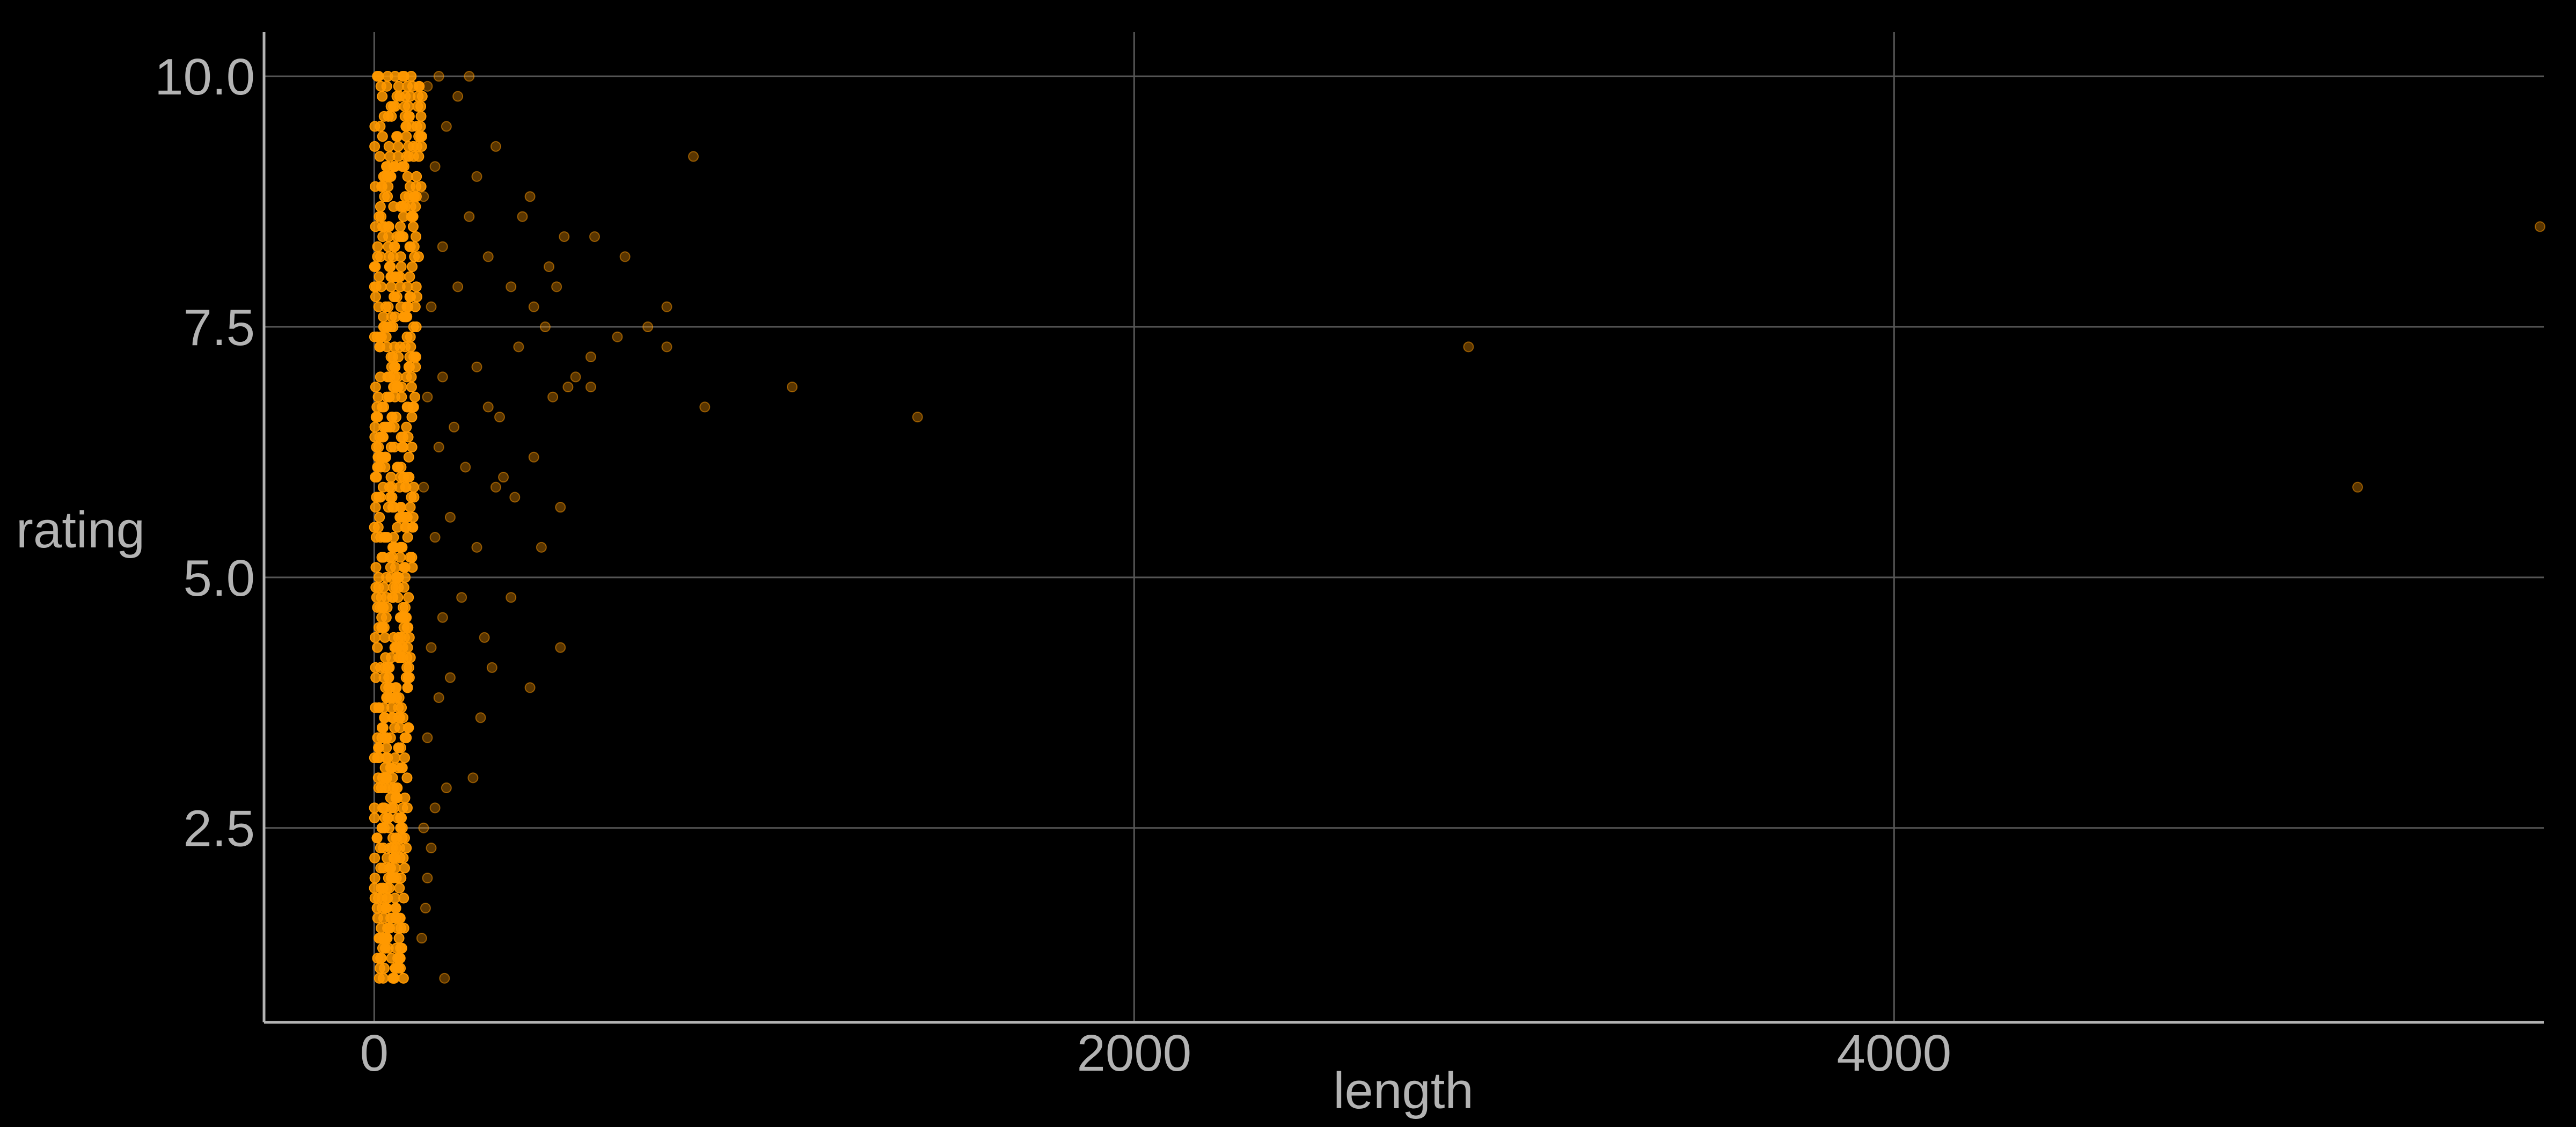 This screenshot has width=2576, height=1127. What do you see at coordinates (219, 578) in the screenshot?
I see `y-tick-label: 5.0` at bounding box center [219, 578].